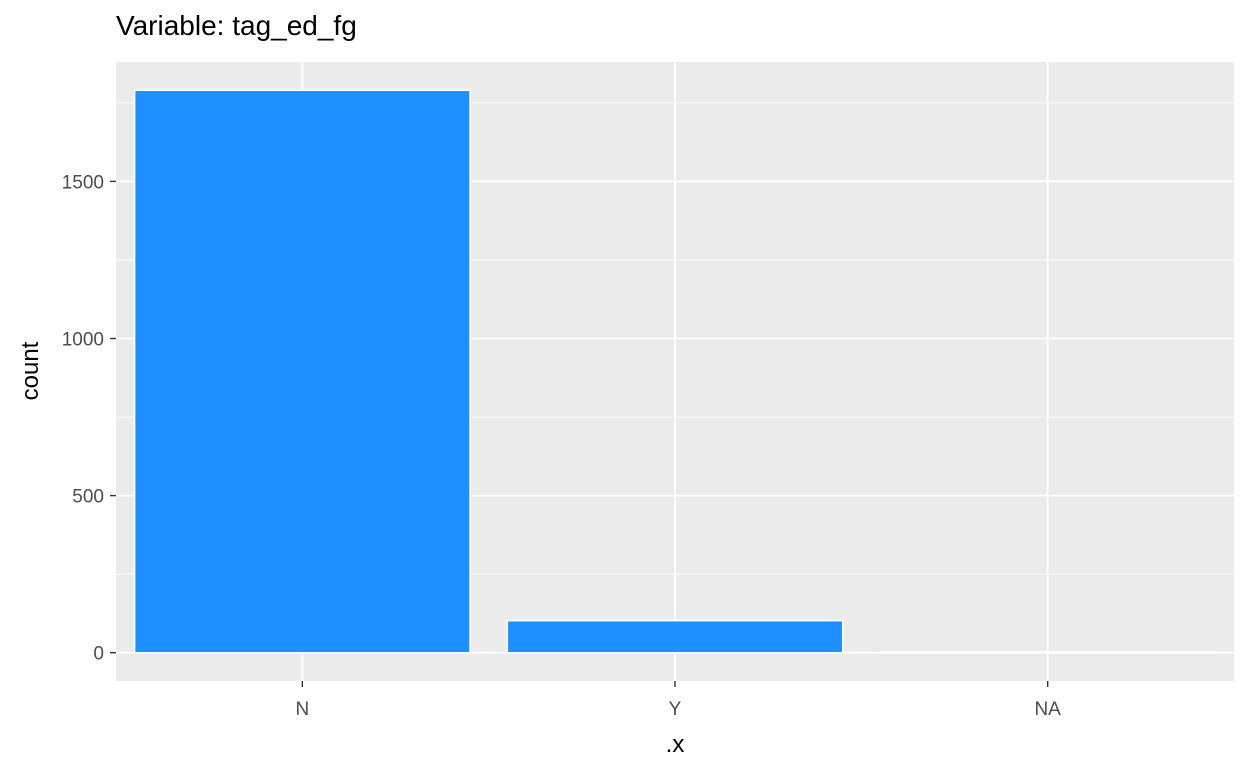  I want to click on x-axis-title: .x, so click(675, 744).